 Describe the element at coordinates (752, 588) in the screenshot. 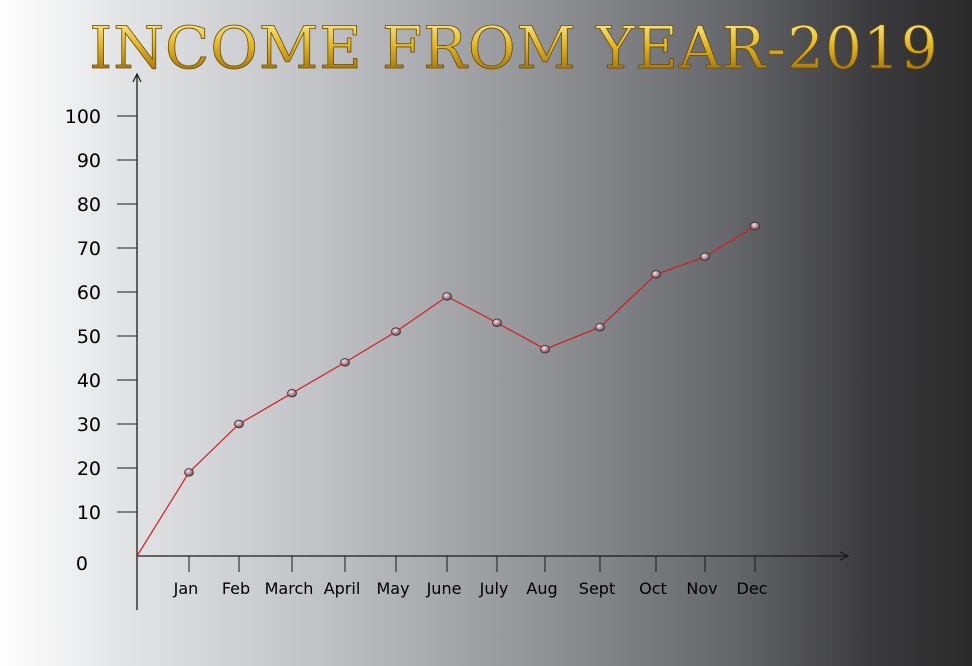

I see `x-tick-label: Dec` at that location.